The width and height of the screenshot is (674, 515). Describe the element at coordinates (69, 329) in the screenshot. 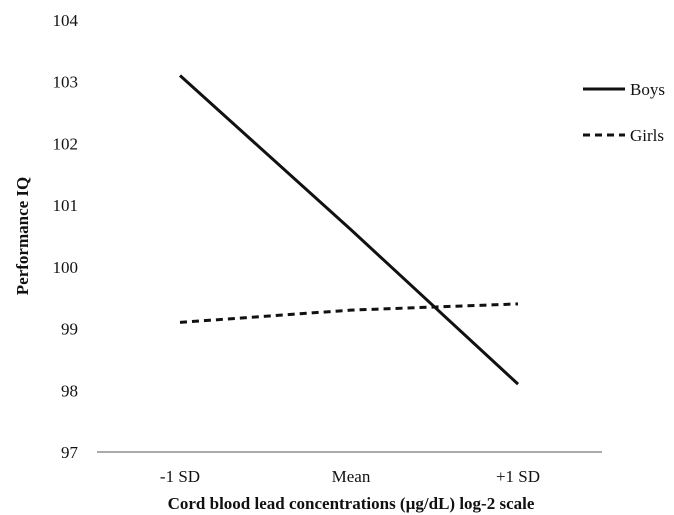

I see `y-tick-label: 99` at that location.